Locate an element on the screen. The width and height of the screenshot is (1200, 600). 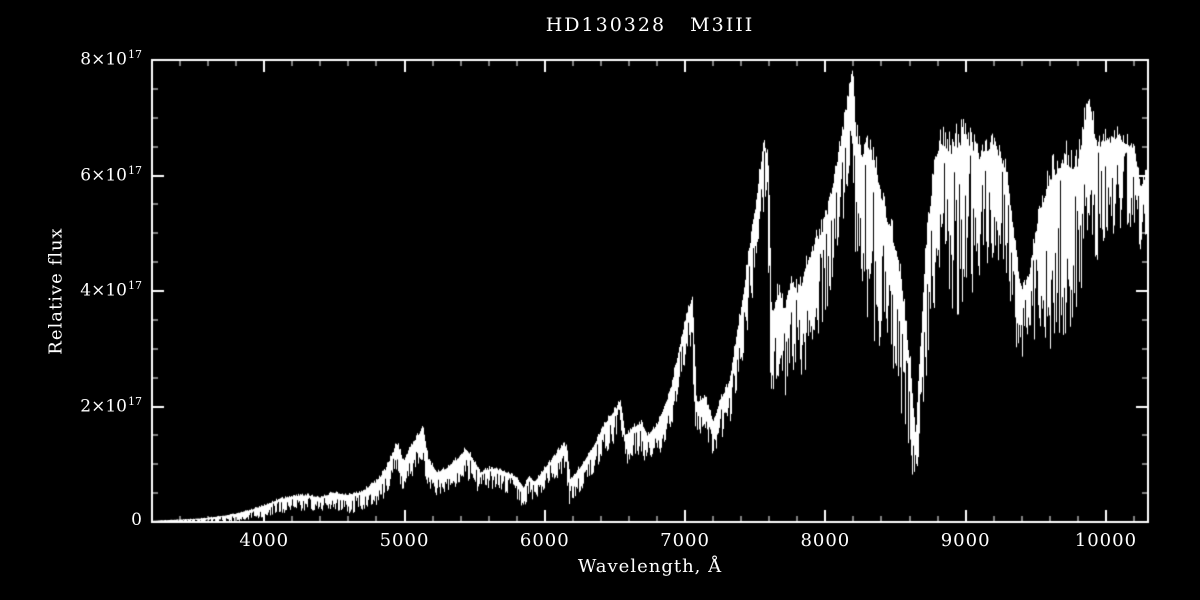
x-tick-label: 5000 is located at coordinates (404, 540).